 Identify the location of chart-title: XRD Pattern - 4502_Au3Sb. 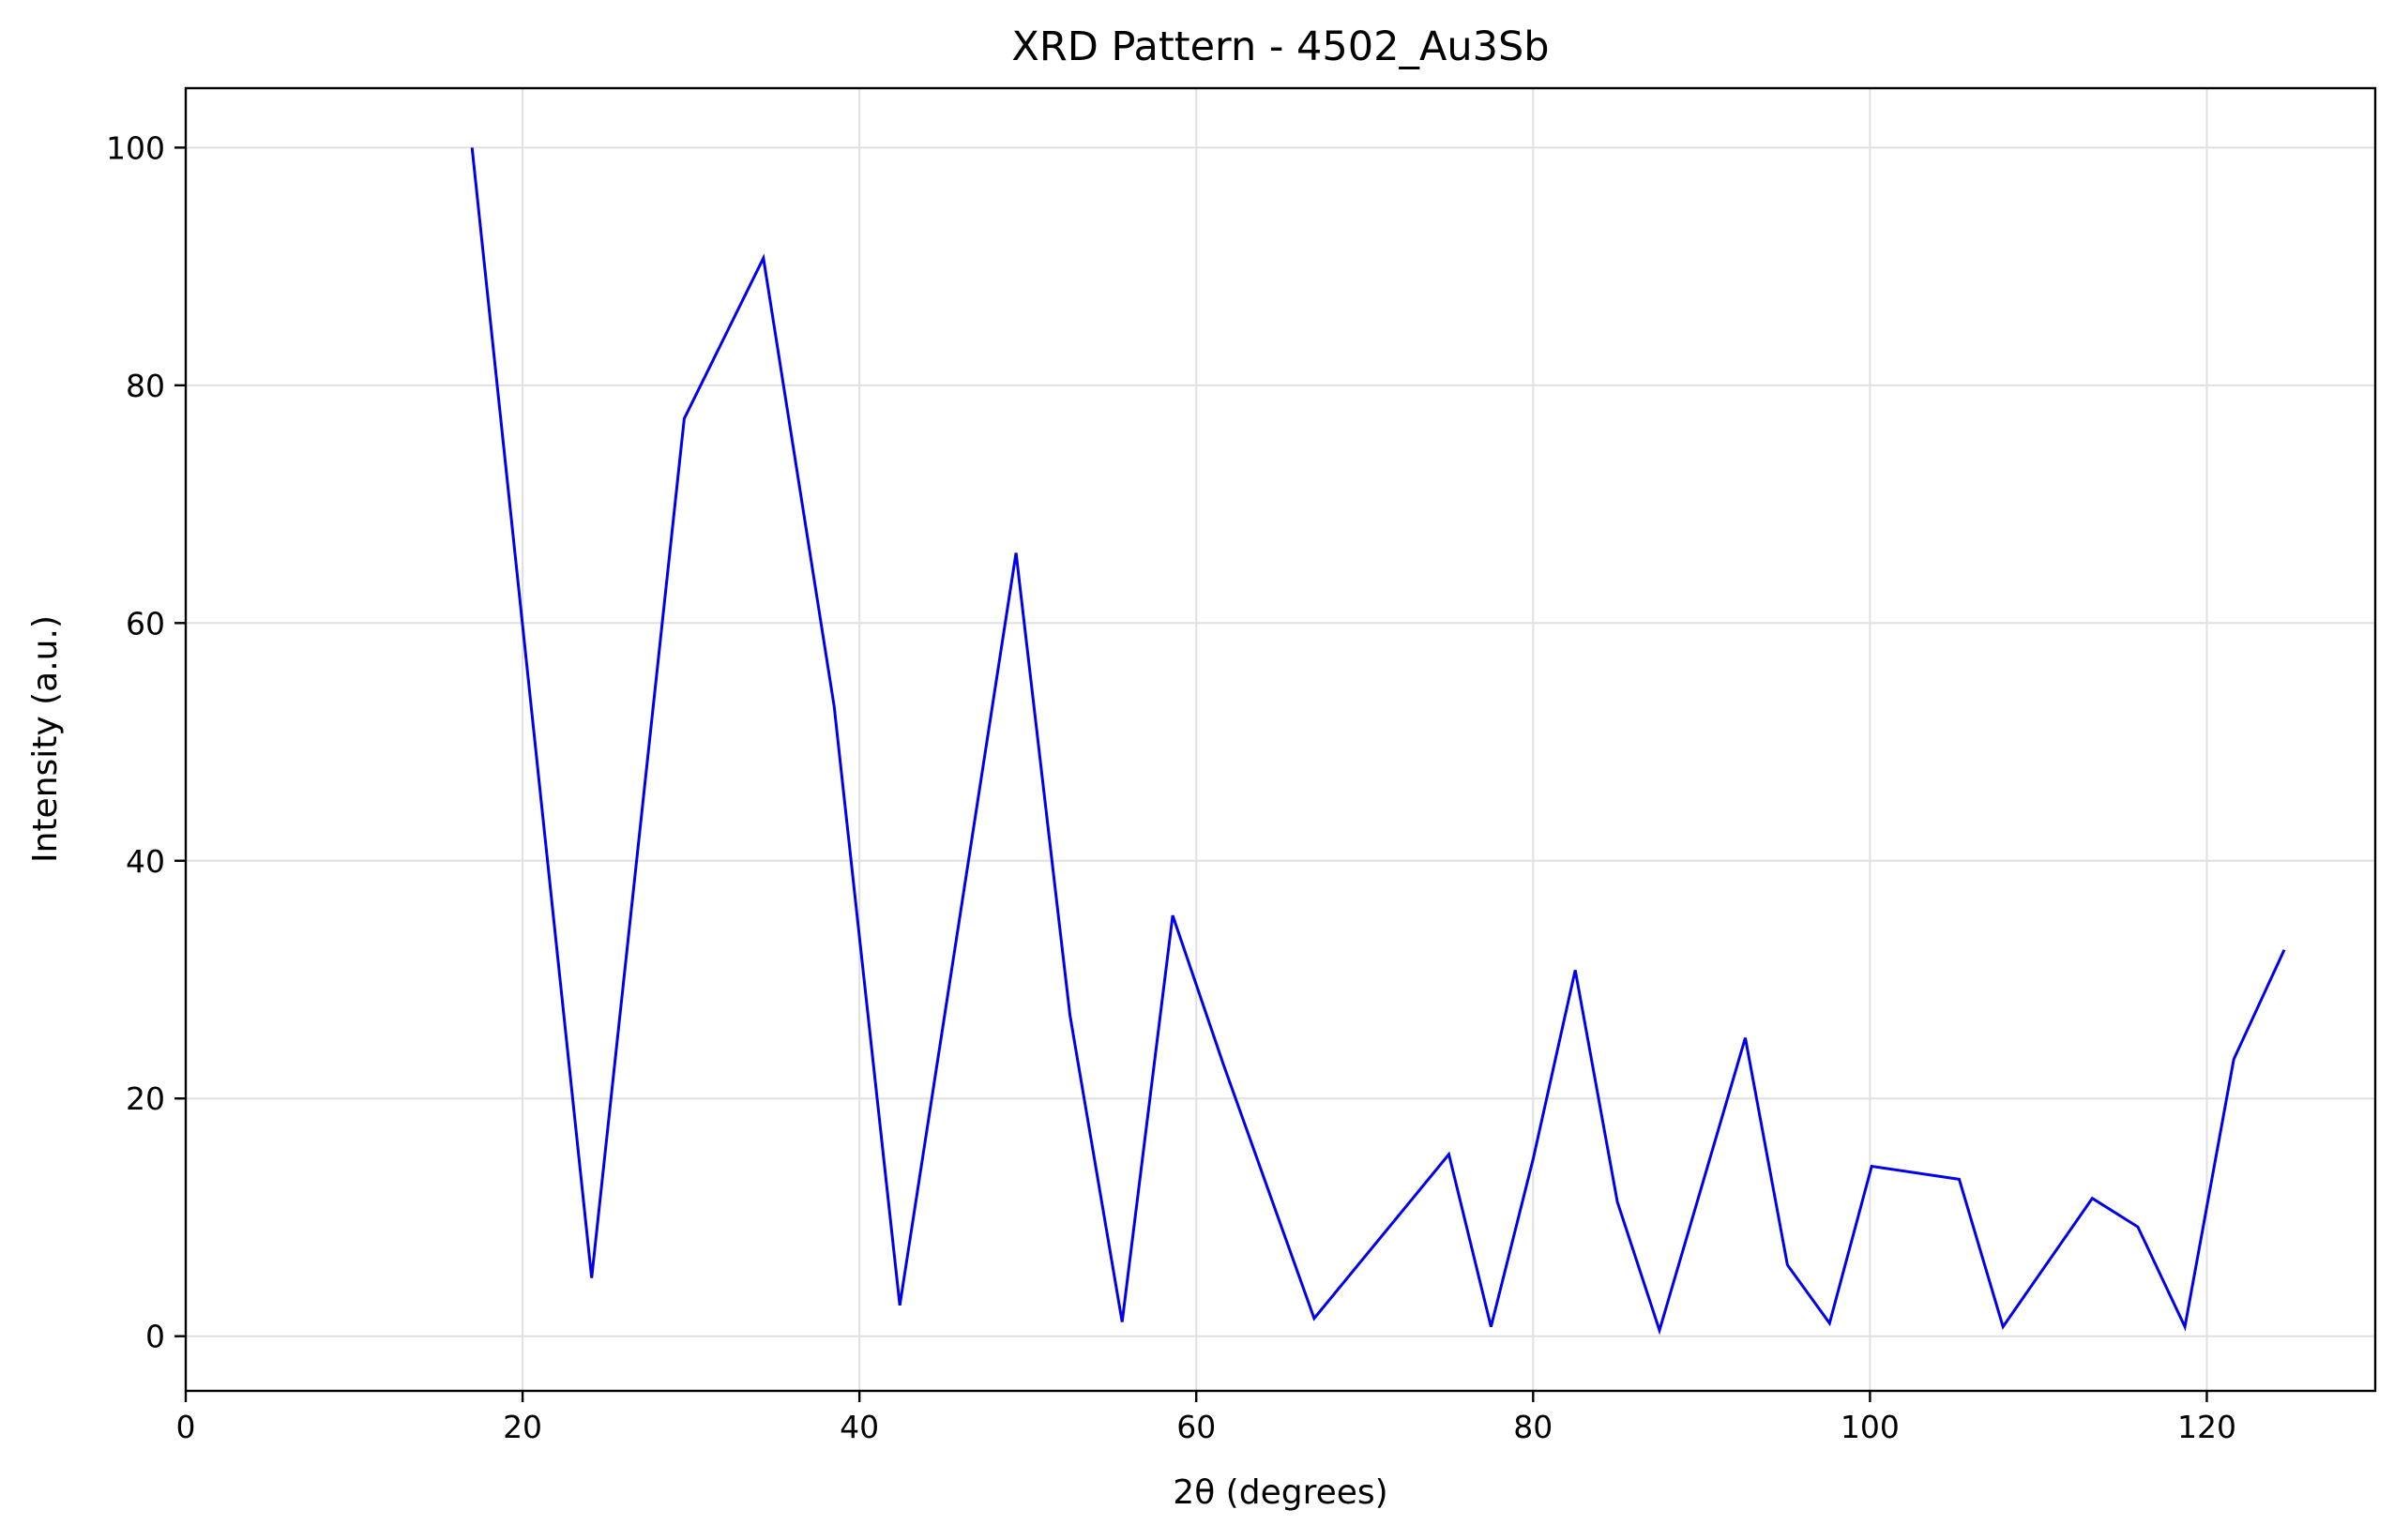
(1280, 46).